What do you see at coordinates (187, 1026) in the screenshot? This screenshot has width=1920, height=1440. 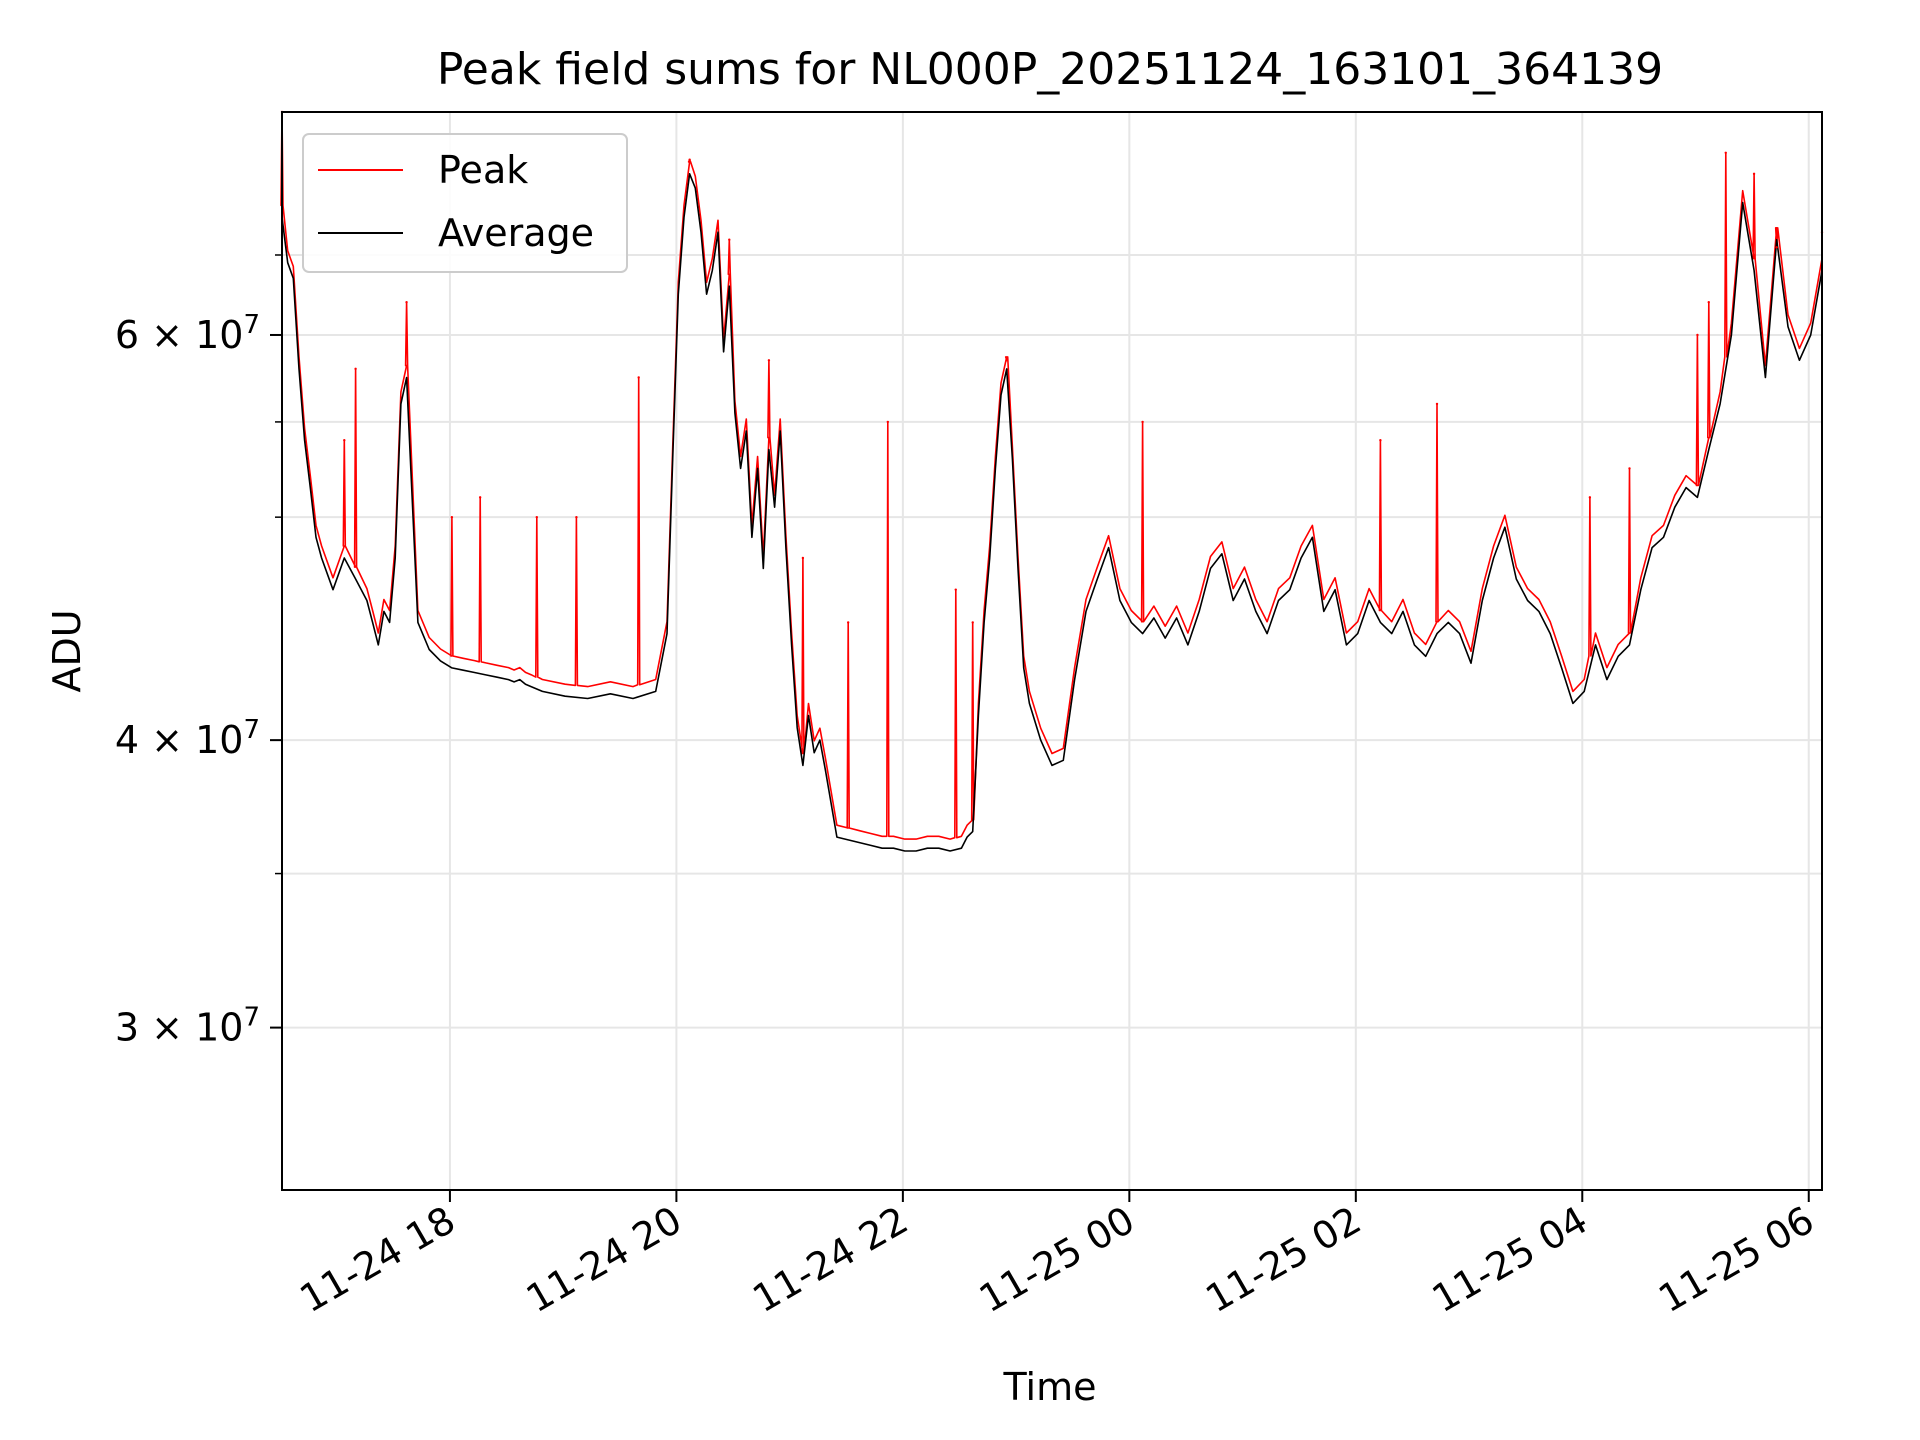 I see `y-tick-label: 3 × 107` at bounding box center [187, 1026].